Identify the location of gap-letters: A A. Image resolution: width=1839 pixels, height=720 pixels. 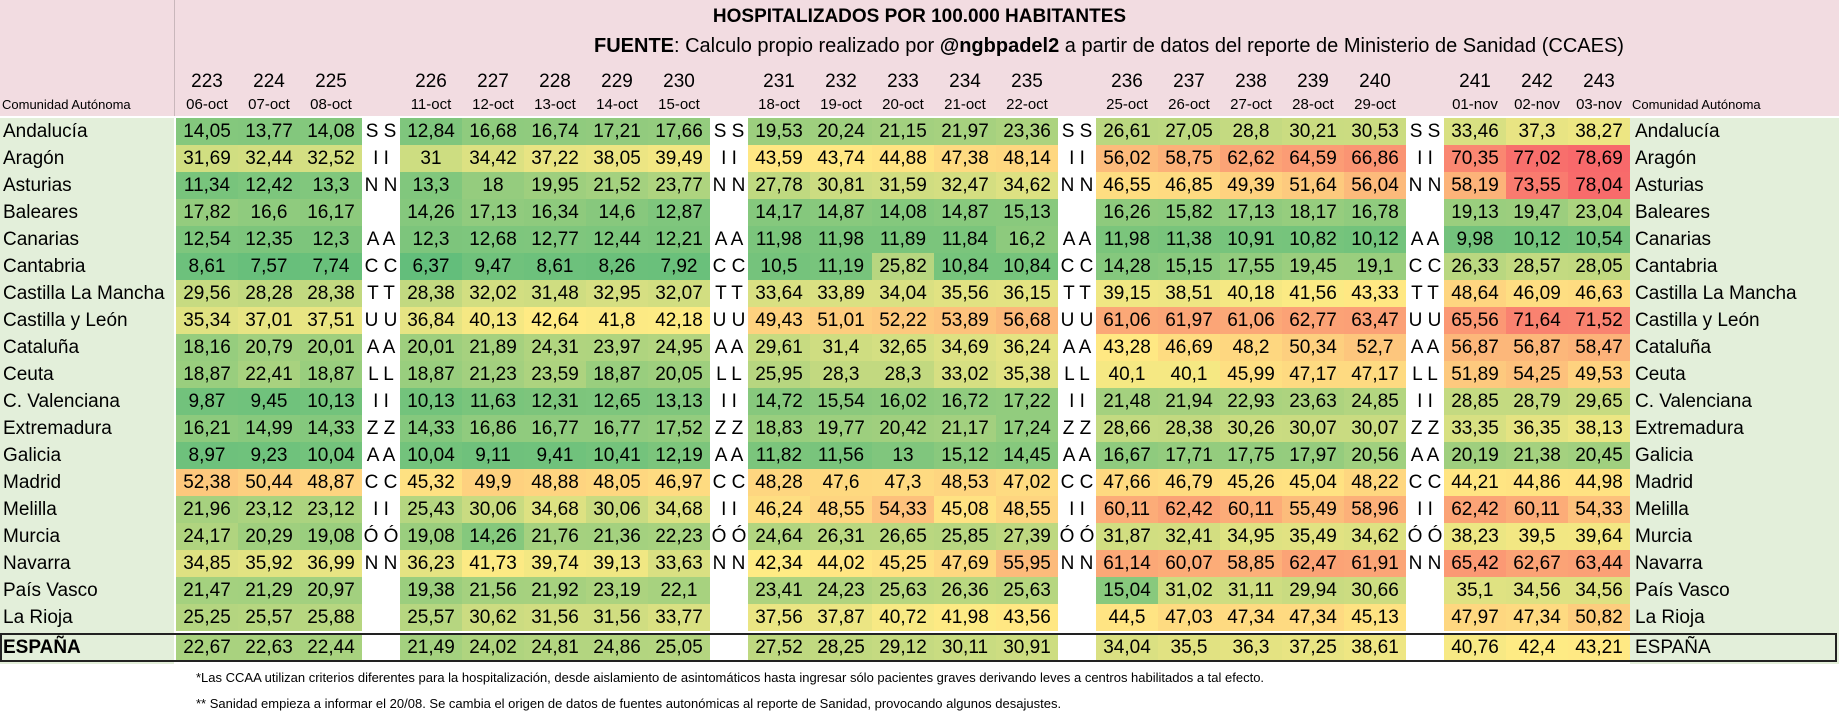
(729, 455).